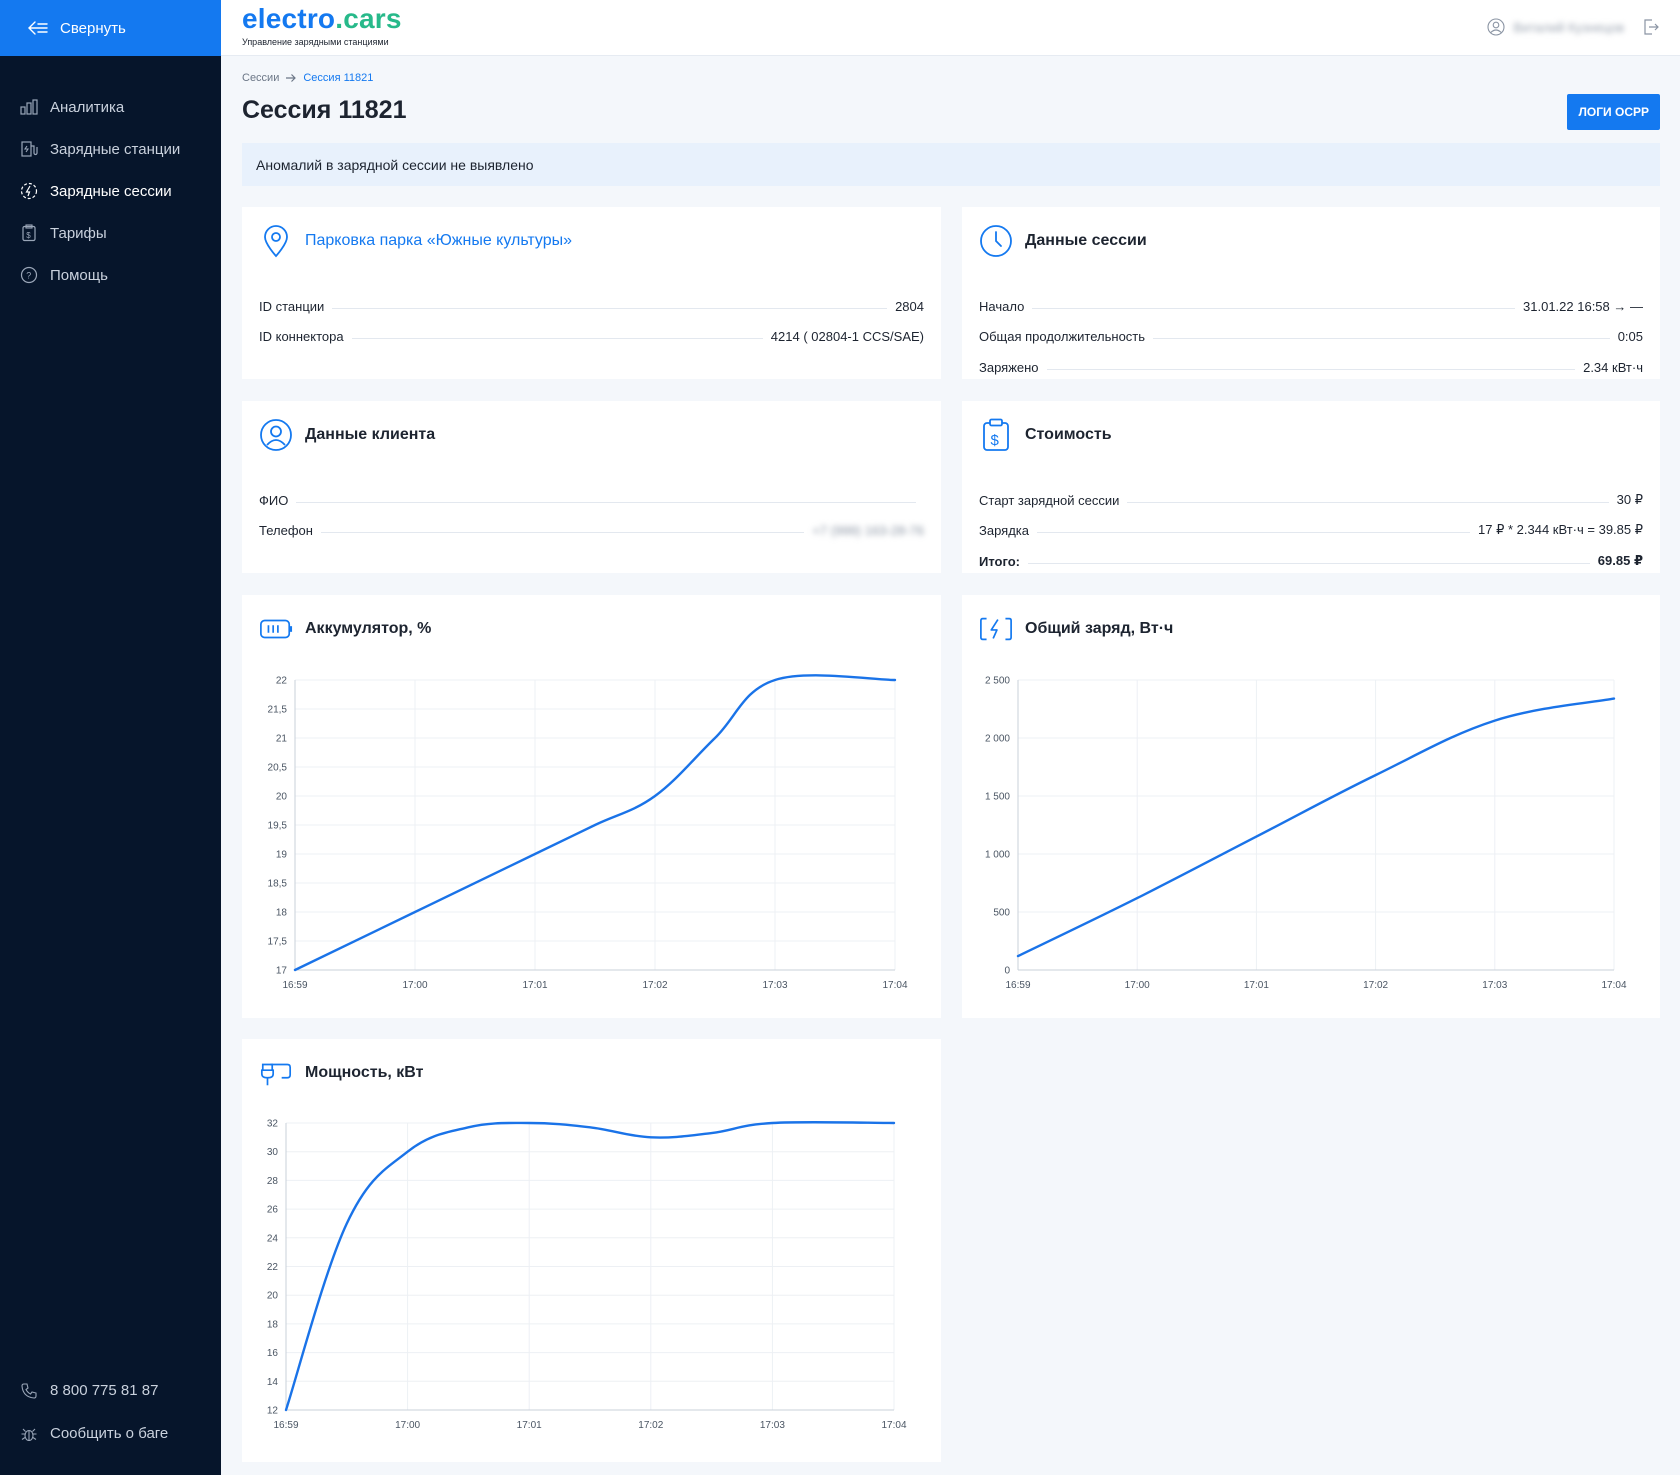 The height and width of the screenshot is (1475, 1680). Describe the element at coordinates (93, 28) in the screenshot. I see `collapse-label: Свернуть` at that location.